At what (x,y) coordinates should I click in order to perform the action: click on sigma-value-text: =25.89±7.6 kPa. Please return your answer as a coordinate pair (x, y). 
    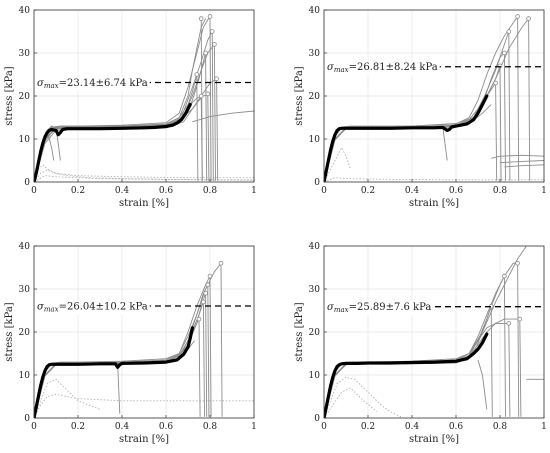
    Looking at the image, I should click on (390, 307).